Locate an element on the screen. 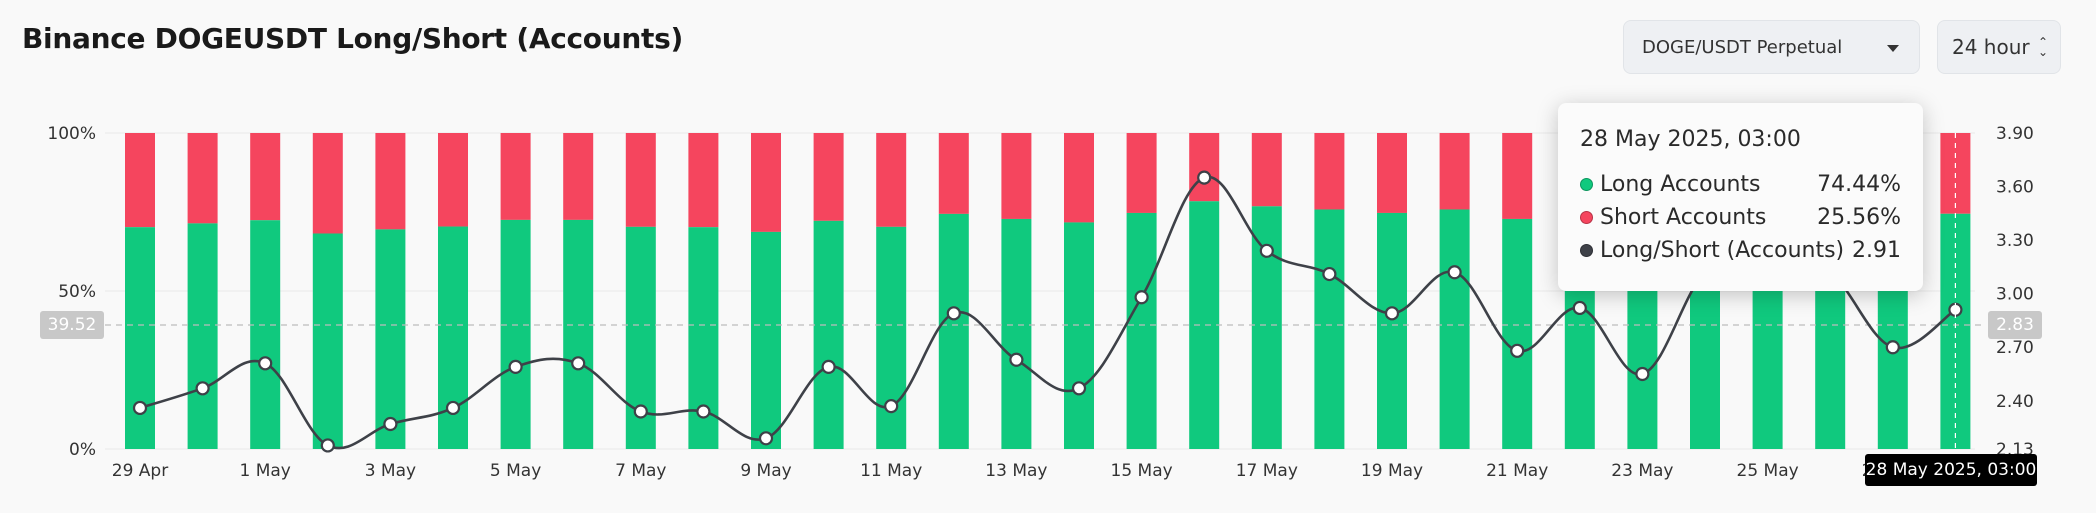 The image size is (2096, 513). long-dot-icon is located at coordinates (1586, 184).